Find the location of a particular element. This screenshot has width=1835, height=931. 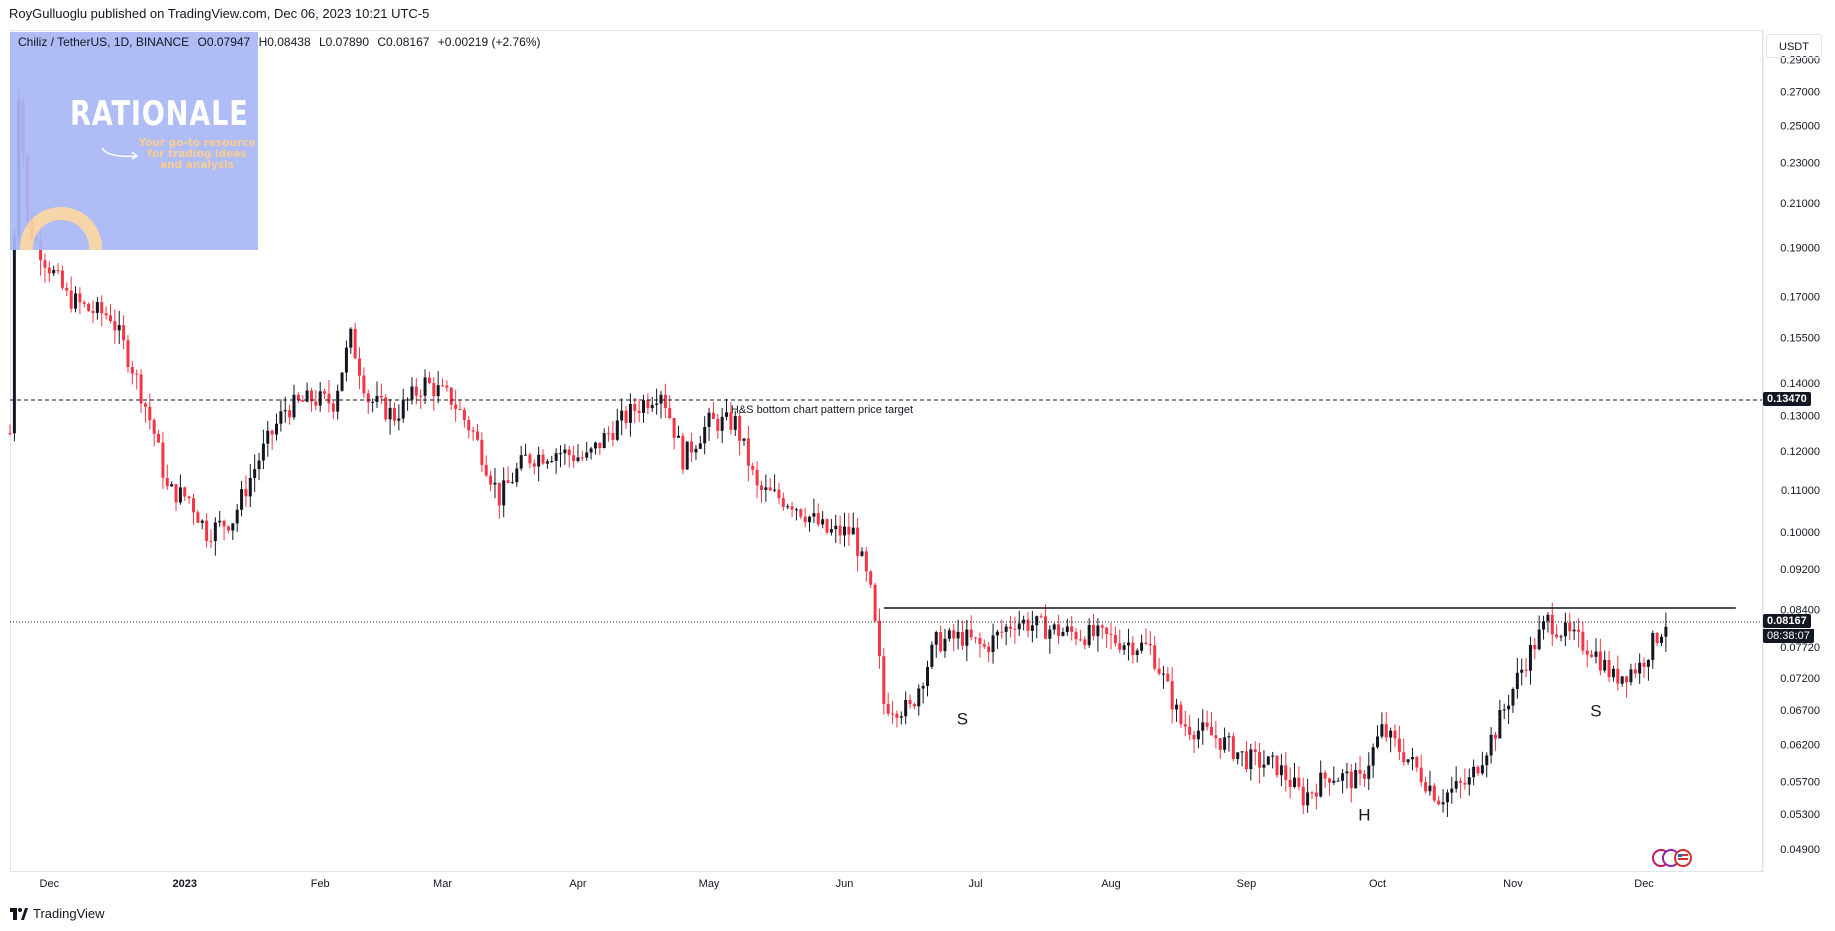

ohlc-high: H0.08438 is located at coordinates (284, 42).